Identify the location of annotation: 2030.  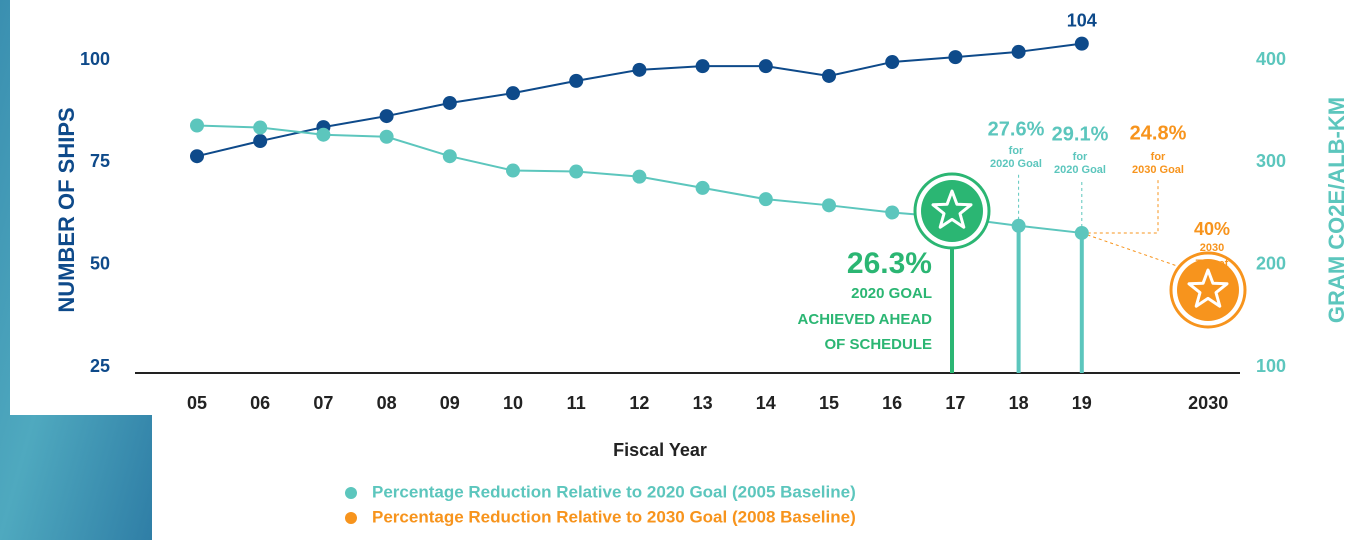
(1212, 248).